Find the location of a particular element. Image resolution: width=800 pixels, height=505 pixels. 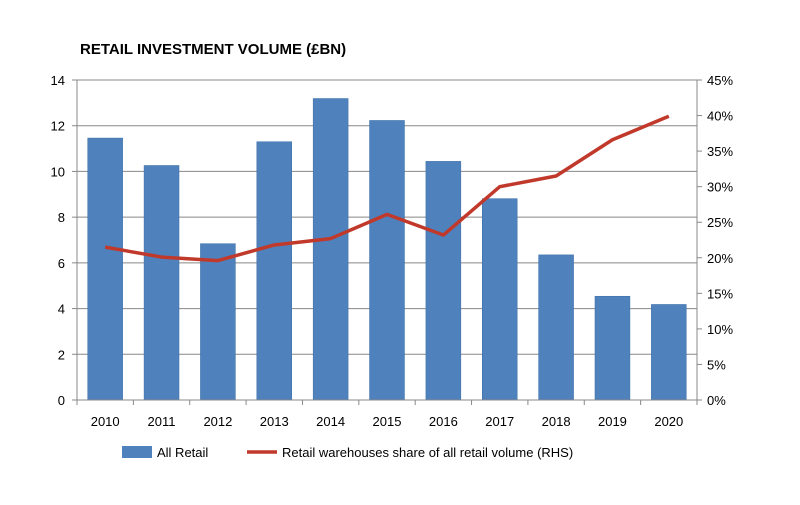

x-tick-label: 2017 is located at coordinates (499, 421).